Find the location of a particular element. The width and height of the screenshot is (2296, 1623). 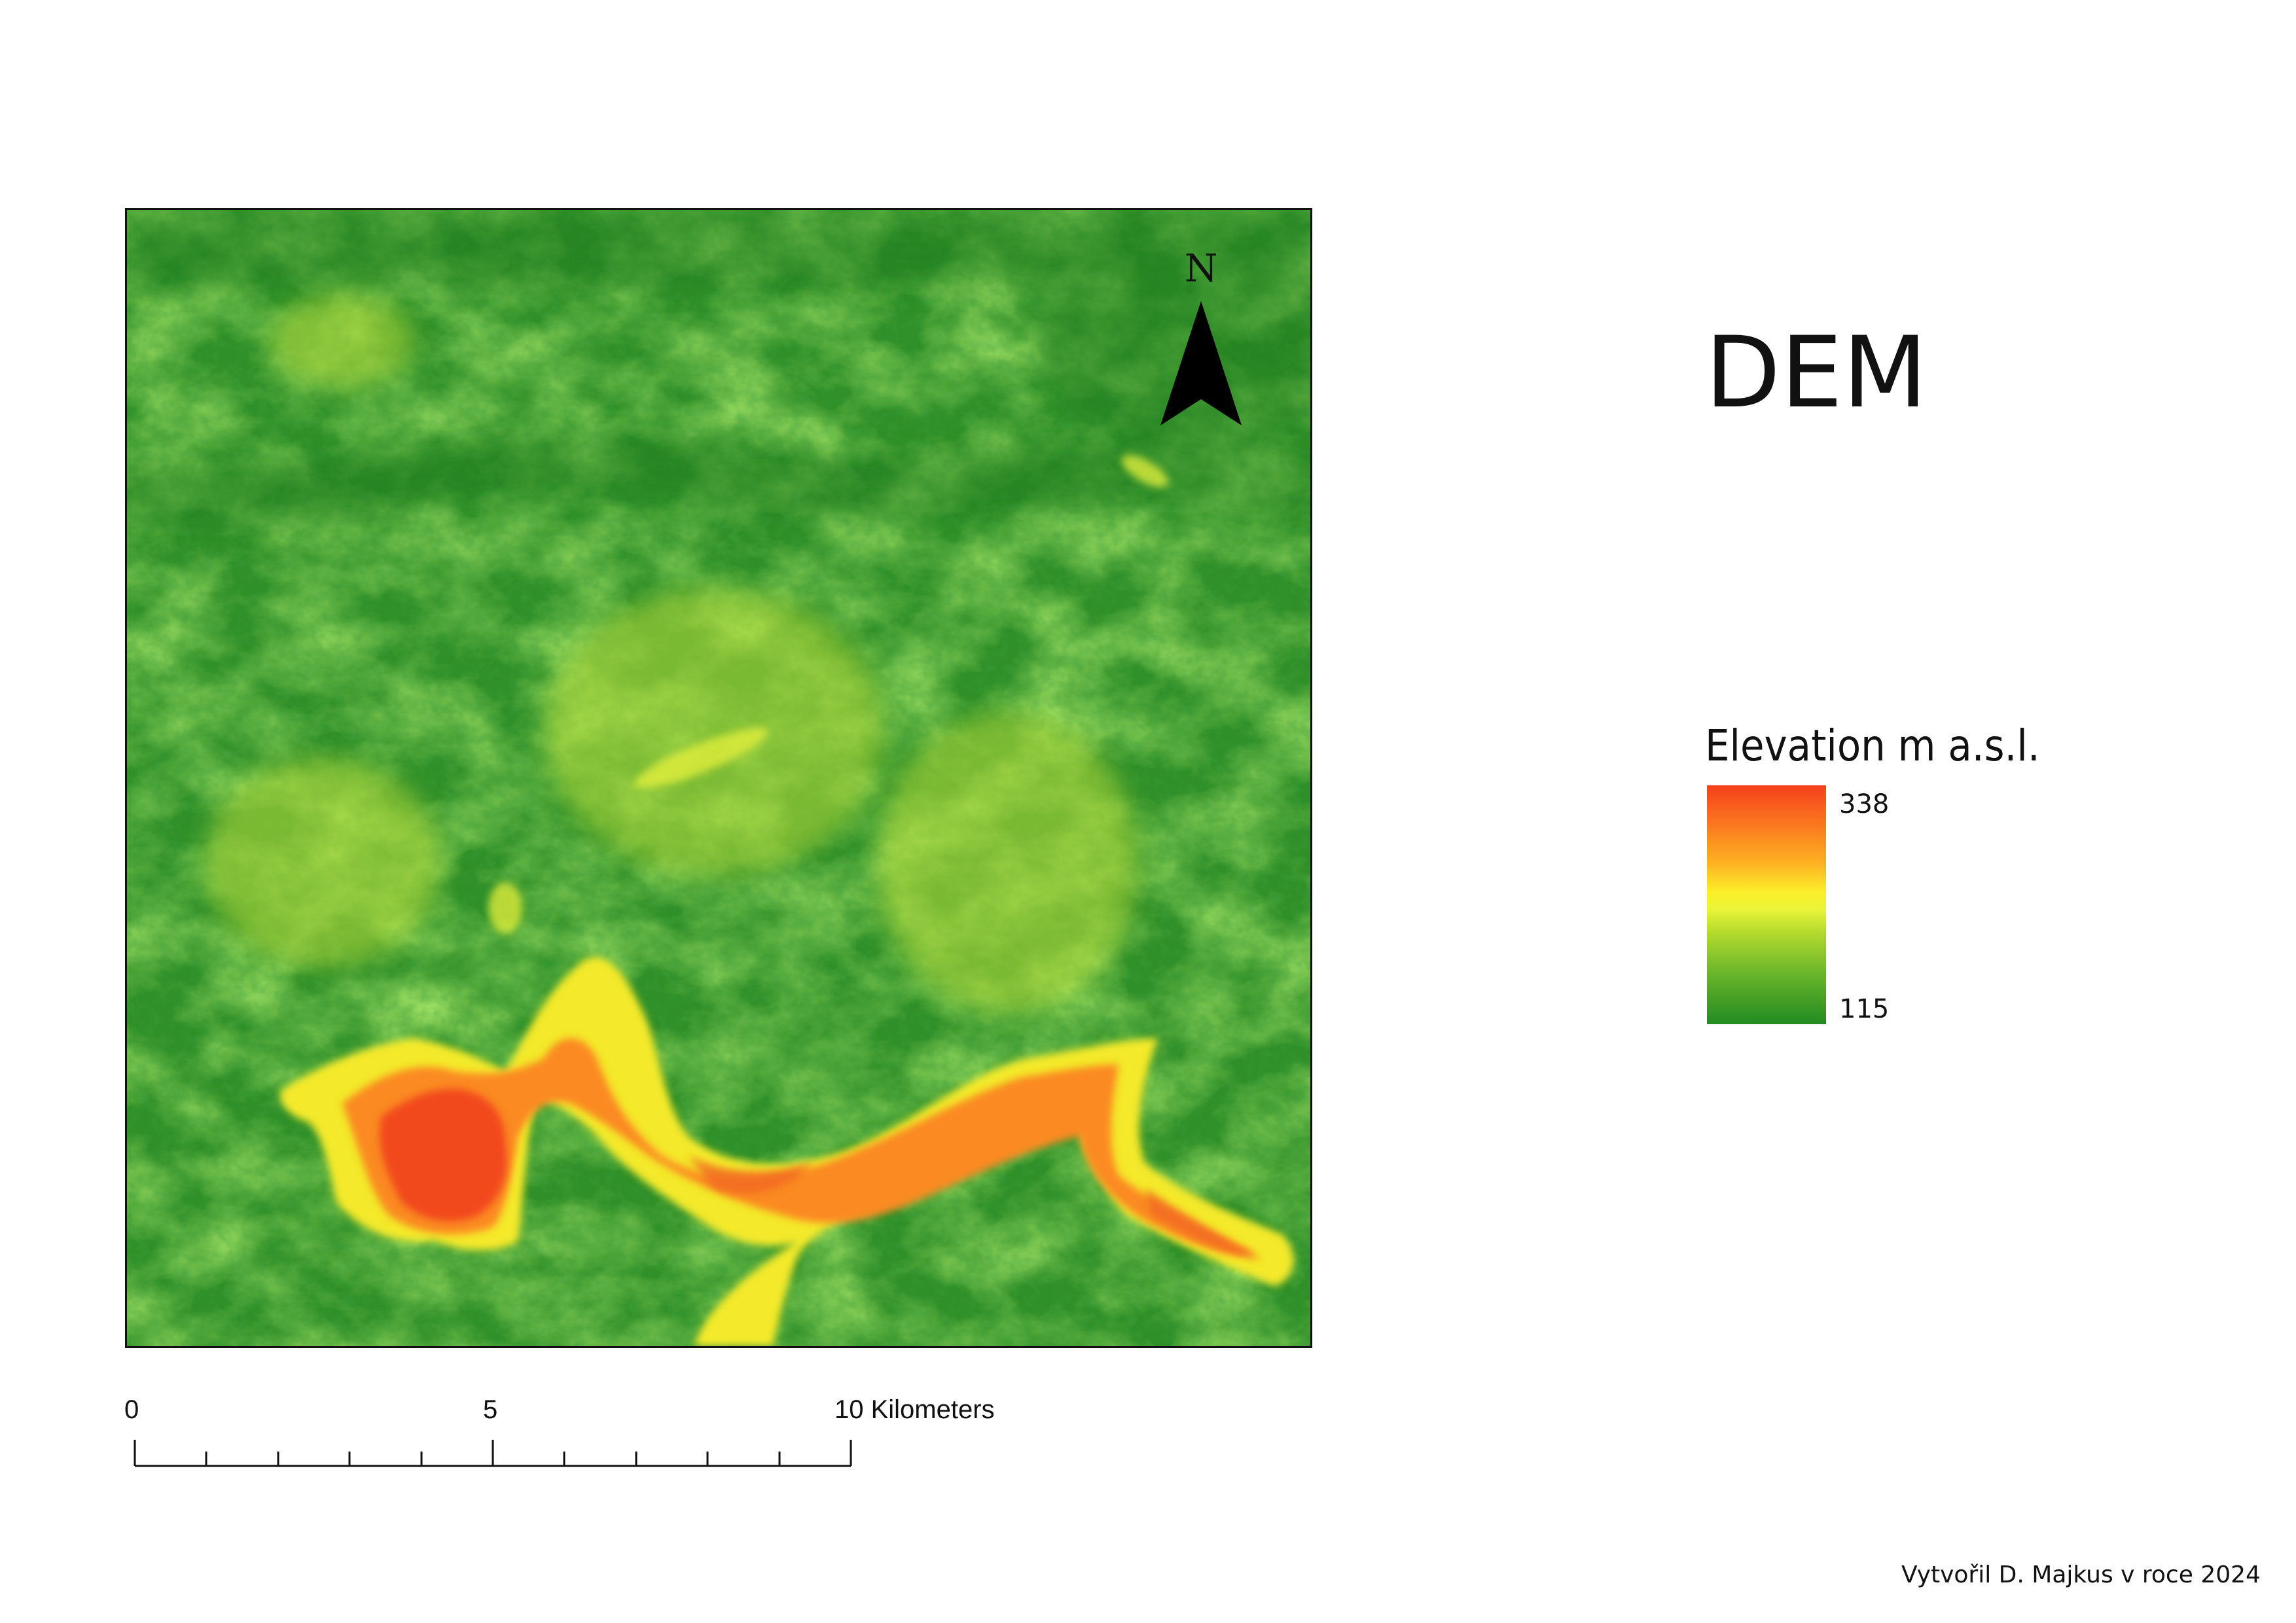

scale-label-10: 10 Kilometers is located at coordinates (914, 1409).